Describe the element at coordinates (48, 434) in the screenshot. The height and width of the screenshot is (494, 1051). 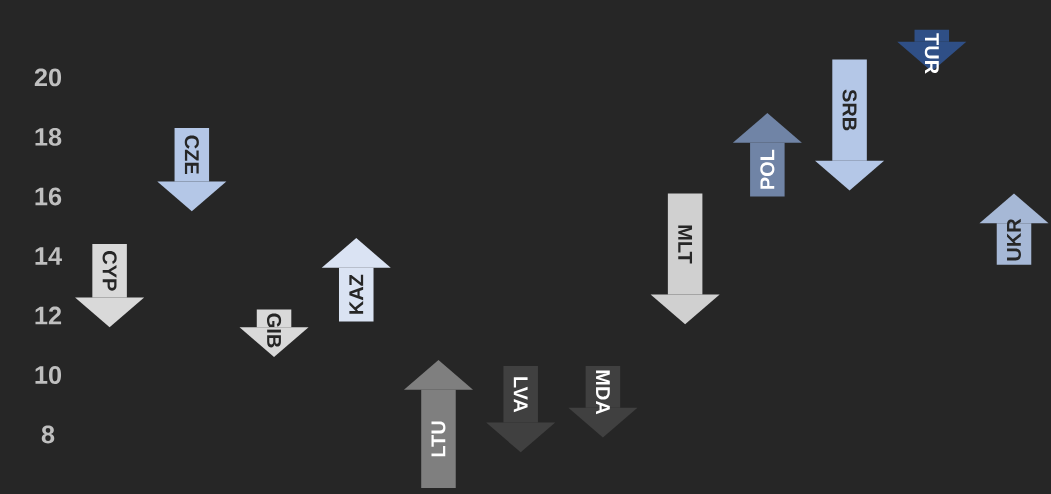
I see `y-tick-label: 8` at that location.